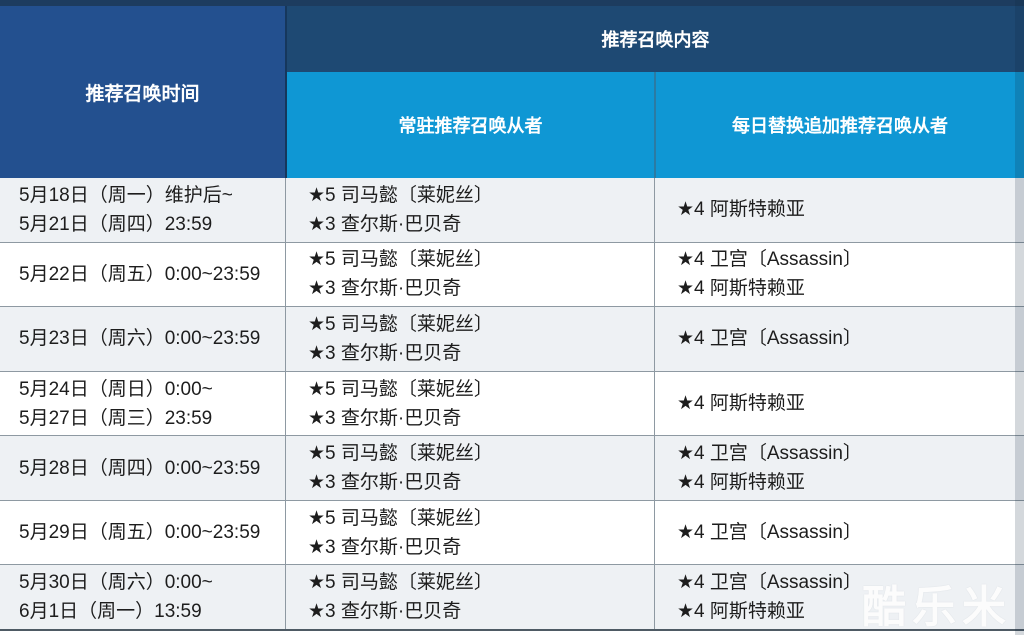 The width and height of the screenshot is (1024, 635). I want to click on cell-text-line: 5月24日（周日）0:00~, so click(116, 389).